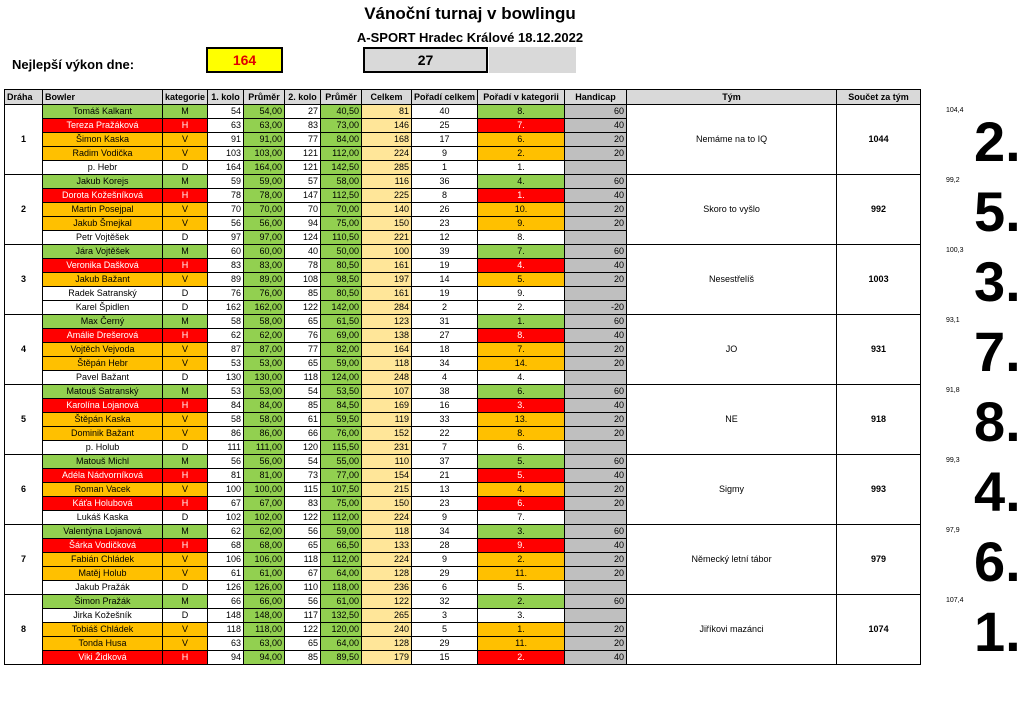 This screenshot has width=1024, height=714. Describe the element at coordinates (226, 615) in the screenshot. I see `round-1: 148` at that location.